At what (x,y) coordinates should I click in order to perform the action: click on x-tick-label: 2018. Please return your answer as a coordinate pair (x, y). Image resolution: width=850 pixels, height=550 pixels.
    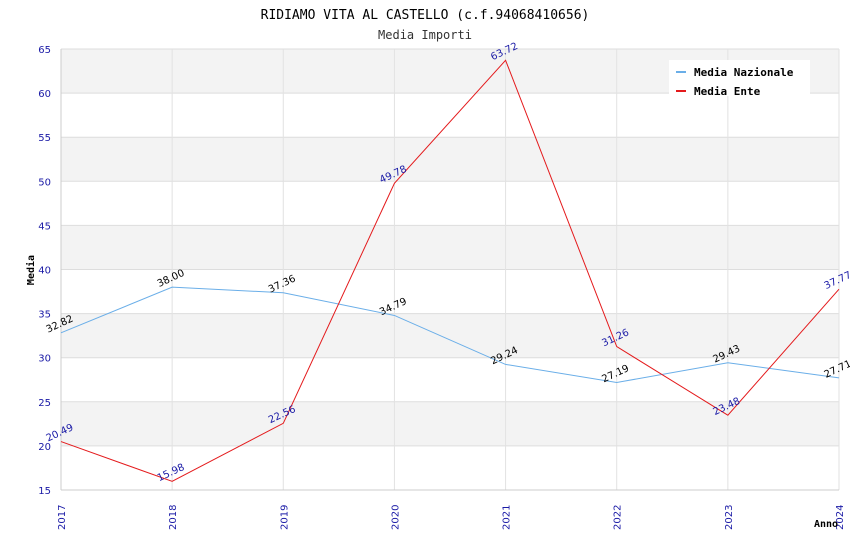
    Looking at the image, I should click on (173, 517).